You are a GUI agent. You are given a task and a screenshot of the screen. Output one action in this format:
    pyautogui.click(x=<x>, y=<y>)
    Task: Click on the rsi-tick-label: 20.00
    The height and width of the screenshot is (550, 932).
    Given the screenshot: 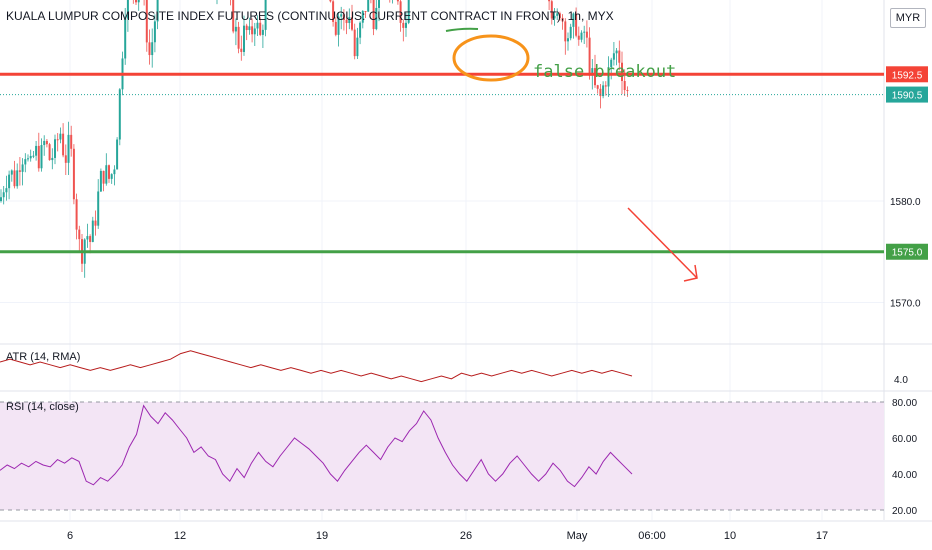 What is the action you would take?
    pyautogui.click(x=904, y=511)
    